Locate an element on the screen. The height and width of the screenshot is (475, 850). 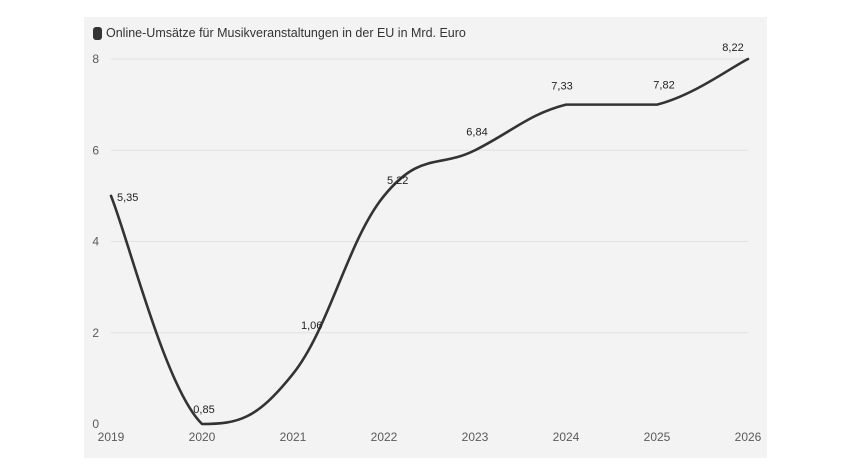
x-tick-label: 2021 is located at coordinates (293, 437).